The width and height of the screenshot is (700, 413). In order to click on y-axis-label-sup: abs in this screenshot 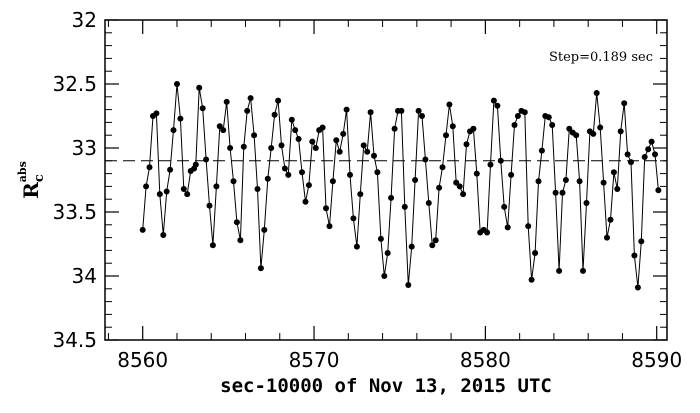, I will do `click(22, 171)`.